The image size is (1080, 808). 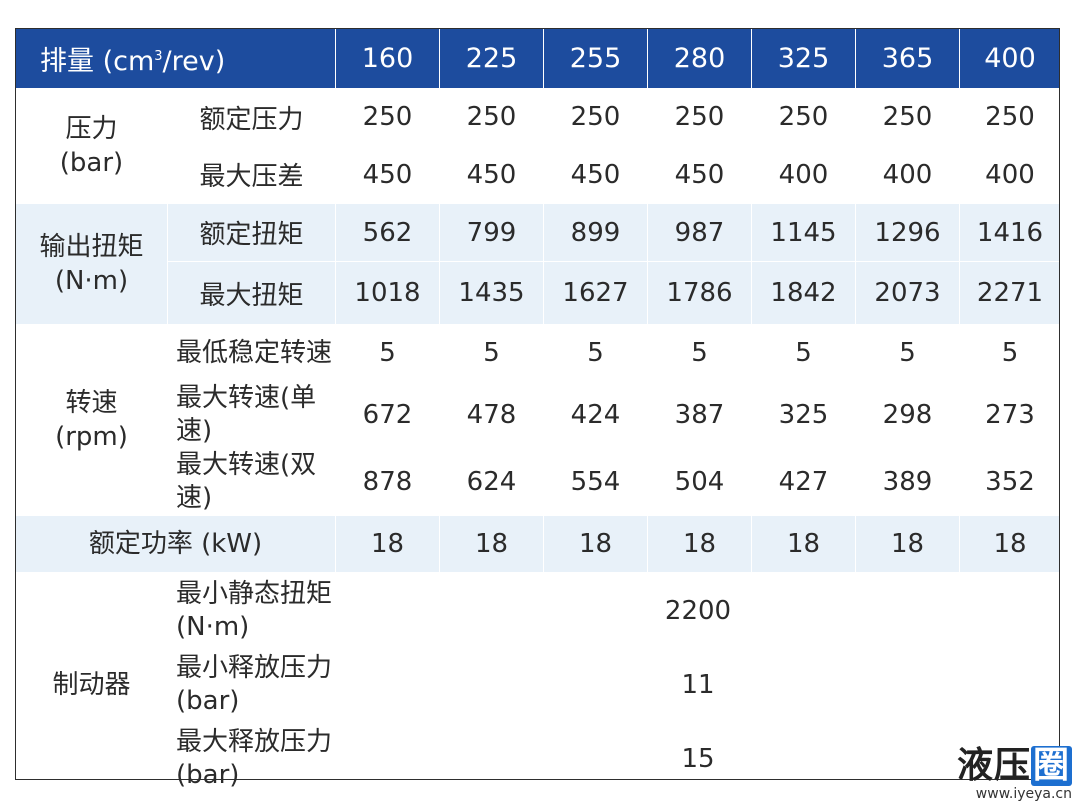 What do you see at coordinates (699, 58) in the screenshot?
I see `displacement-280: 280` at bounding box center [699, 58].